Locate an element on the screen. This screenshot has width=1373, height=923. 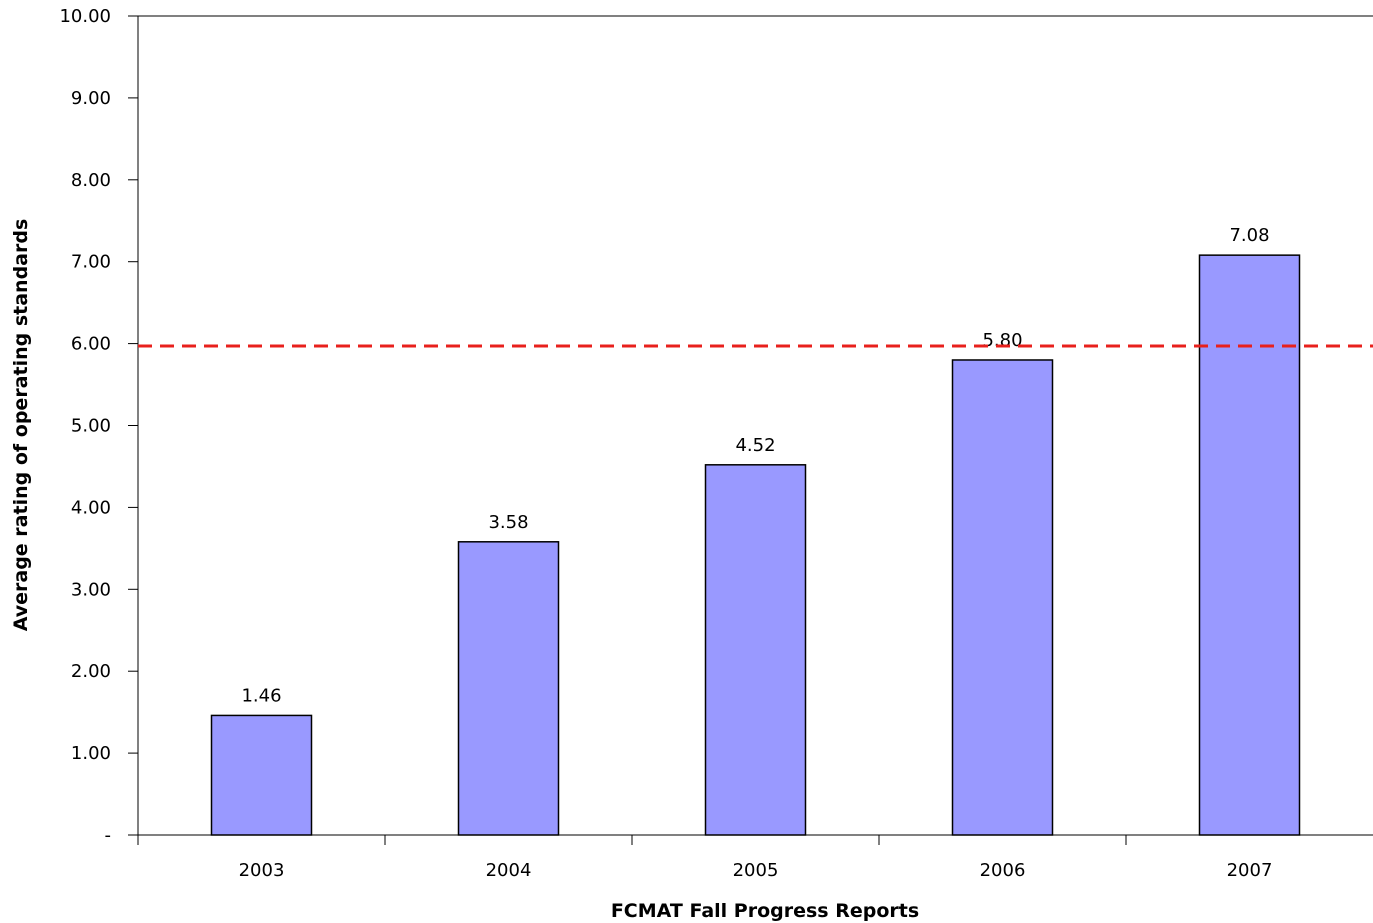
data-label-2006: 5.80 is located at coordinates (1002, 340).